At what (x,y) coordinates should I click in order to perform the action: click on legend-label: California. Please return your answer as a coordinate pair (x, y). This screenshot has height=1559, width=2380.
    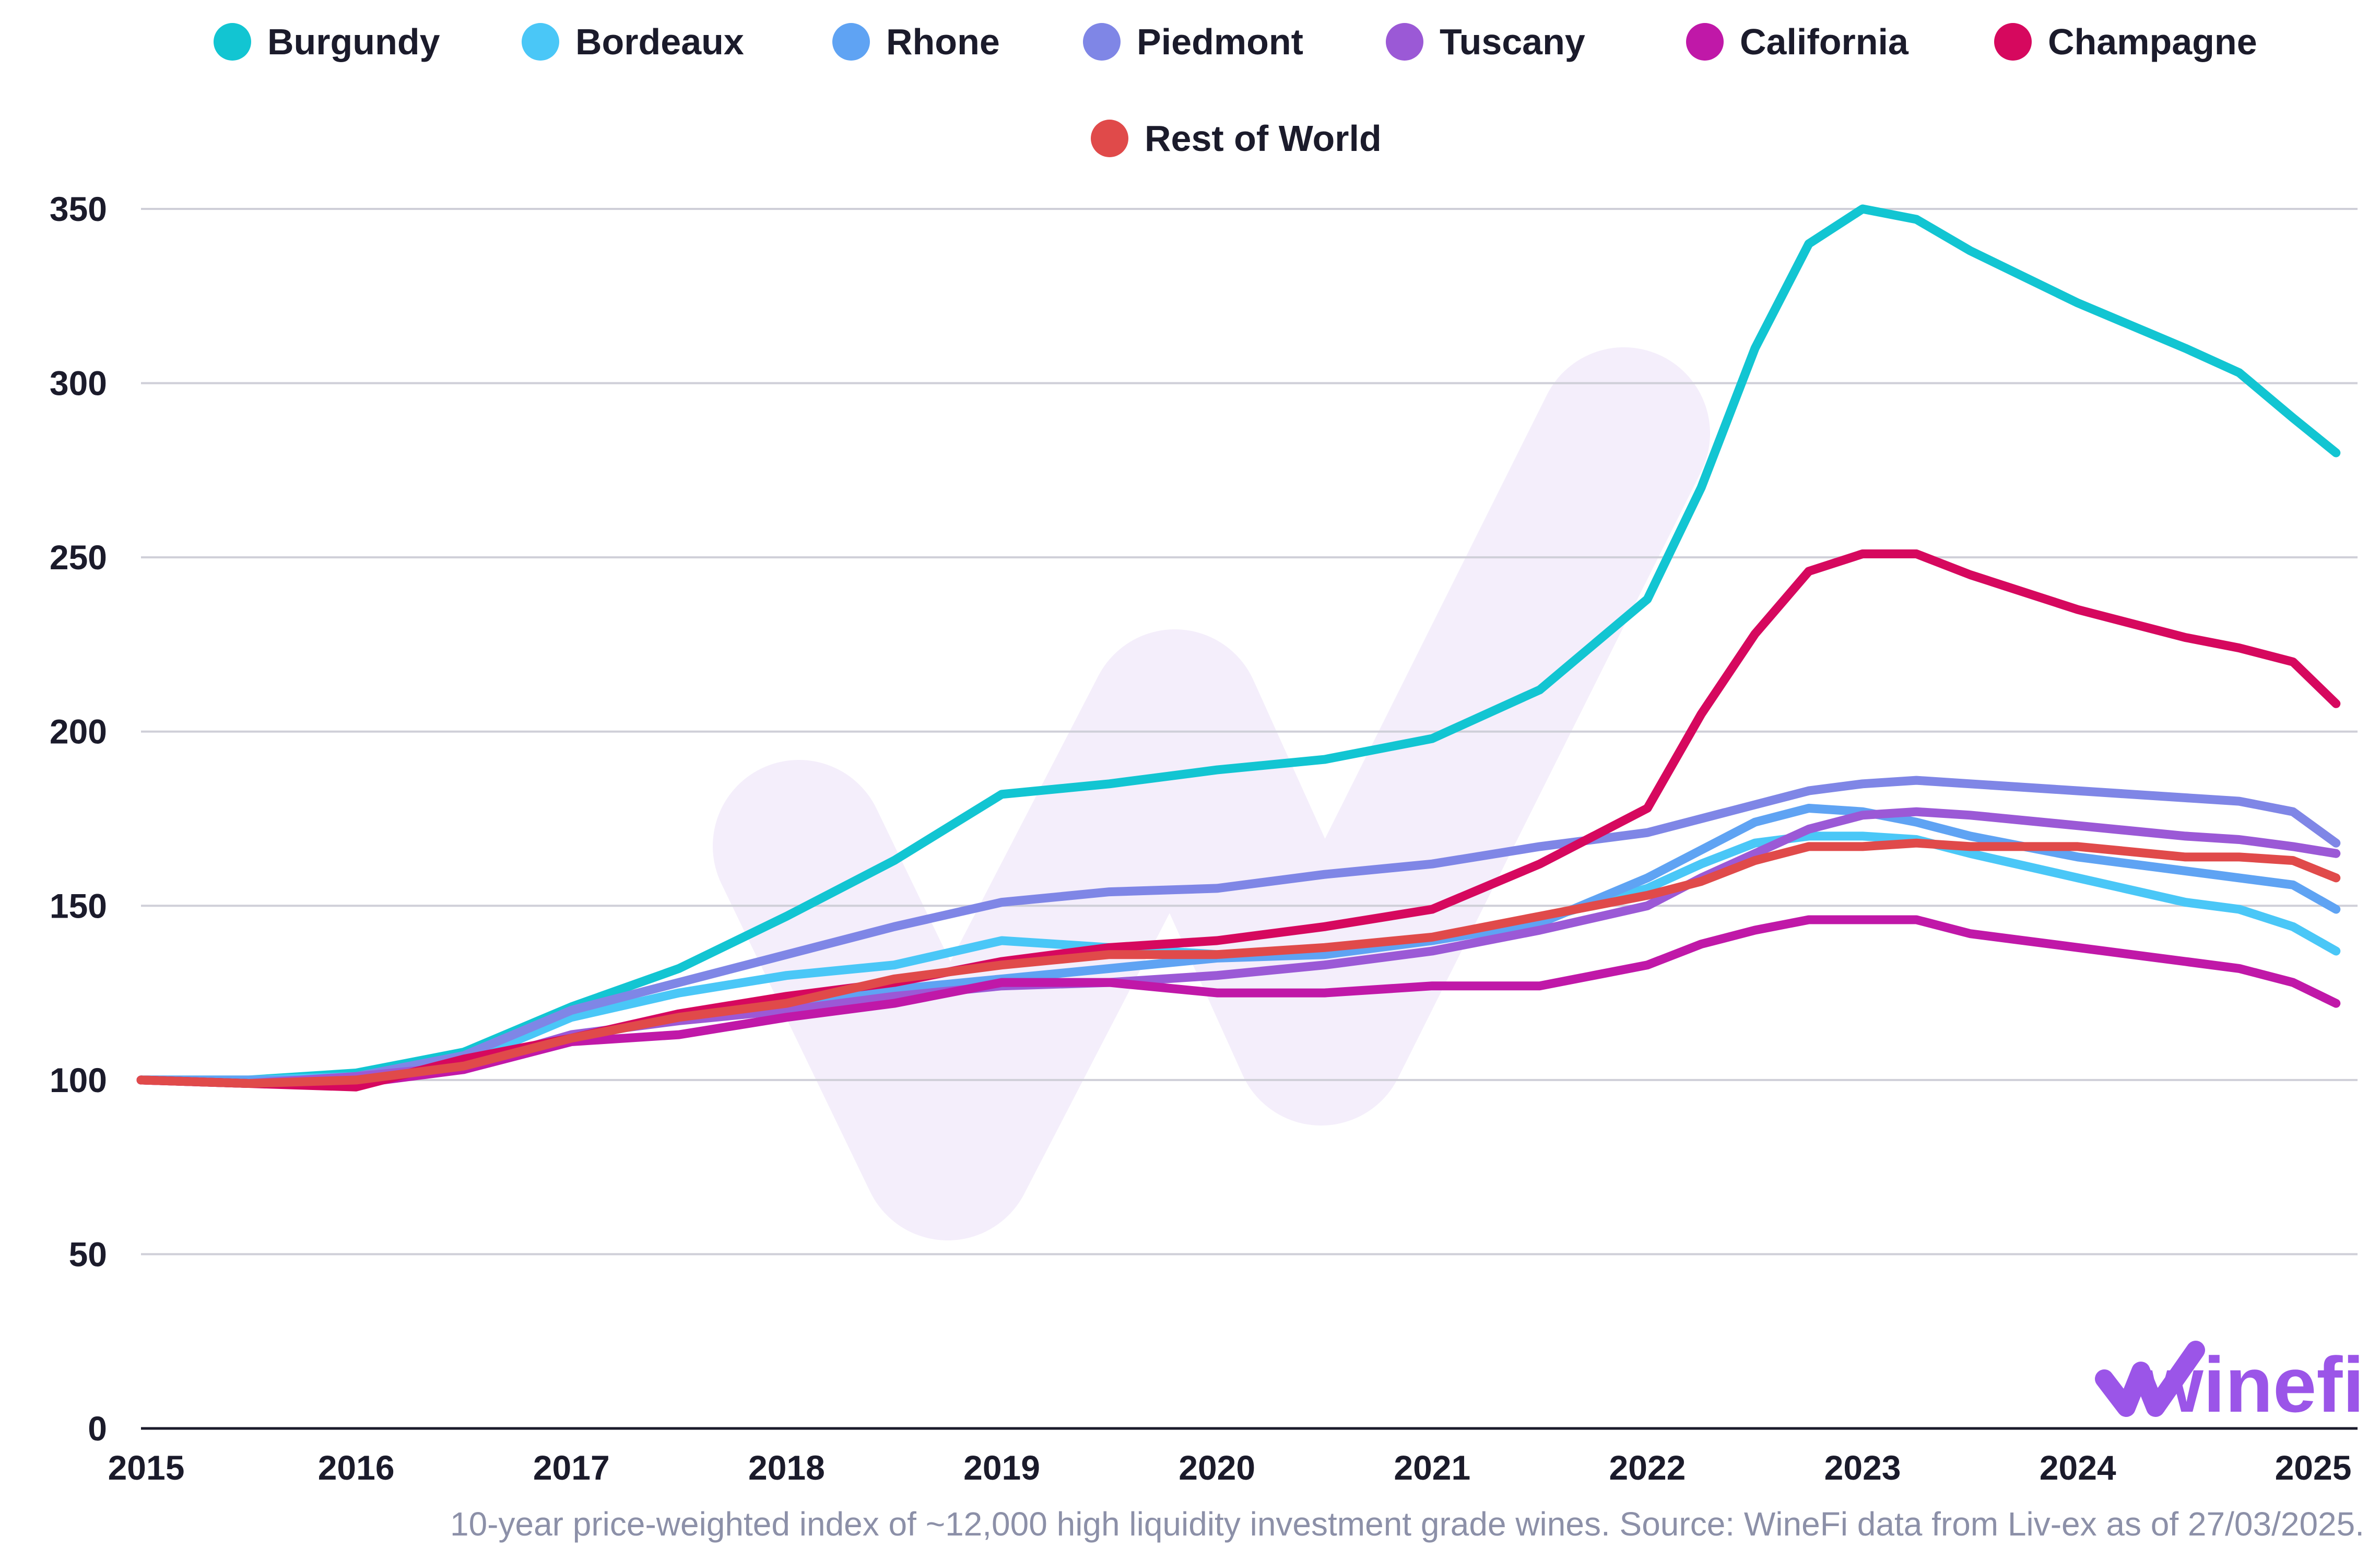
    Looking at the image, I should click on (1824, 42).